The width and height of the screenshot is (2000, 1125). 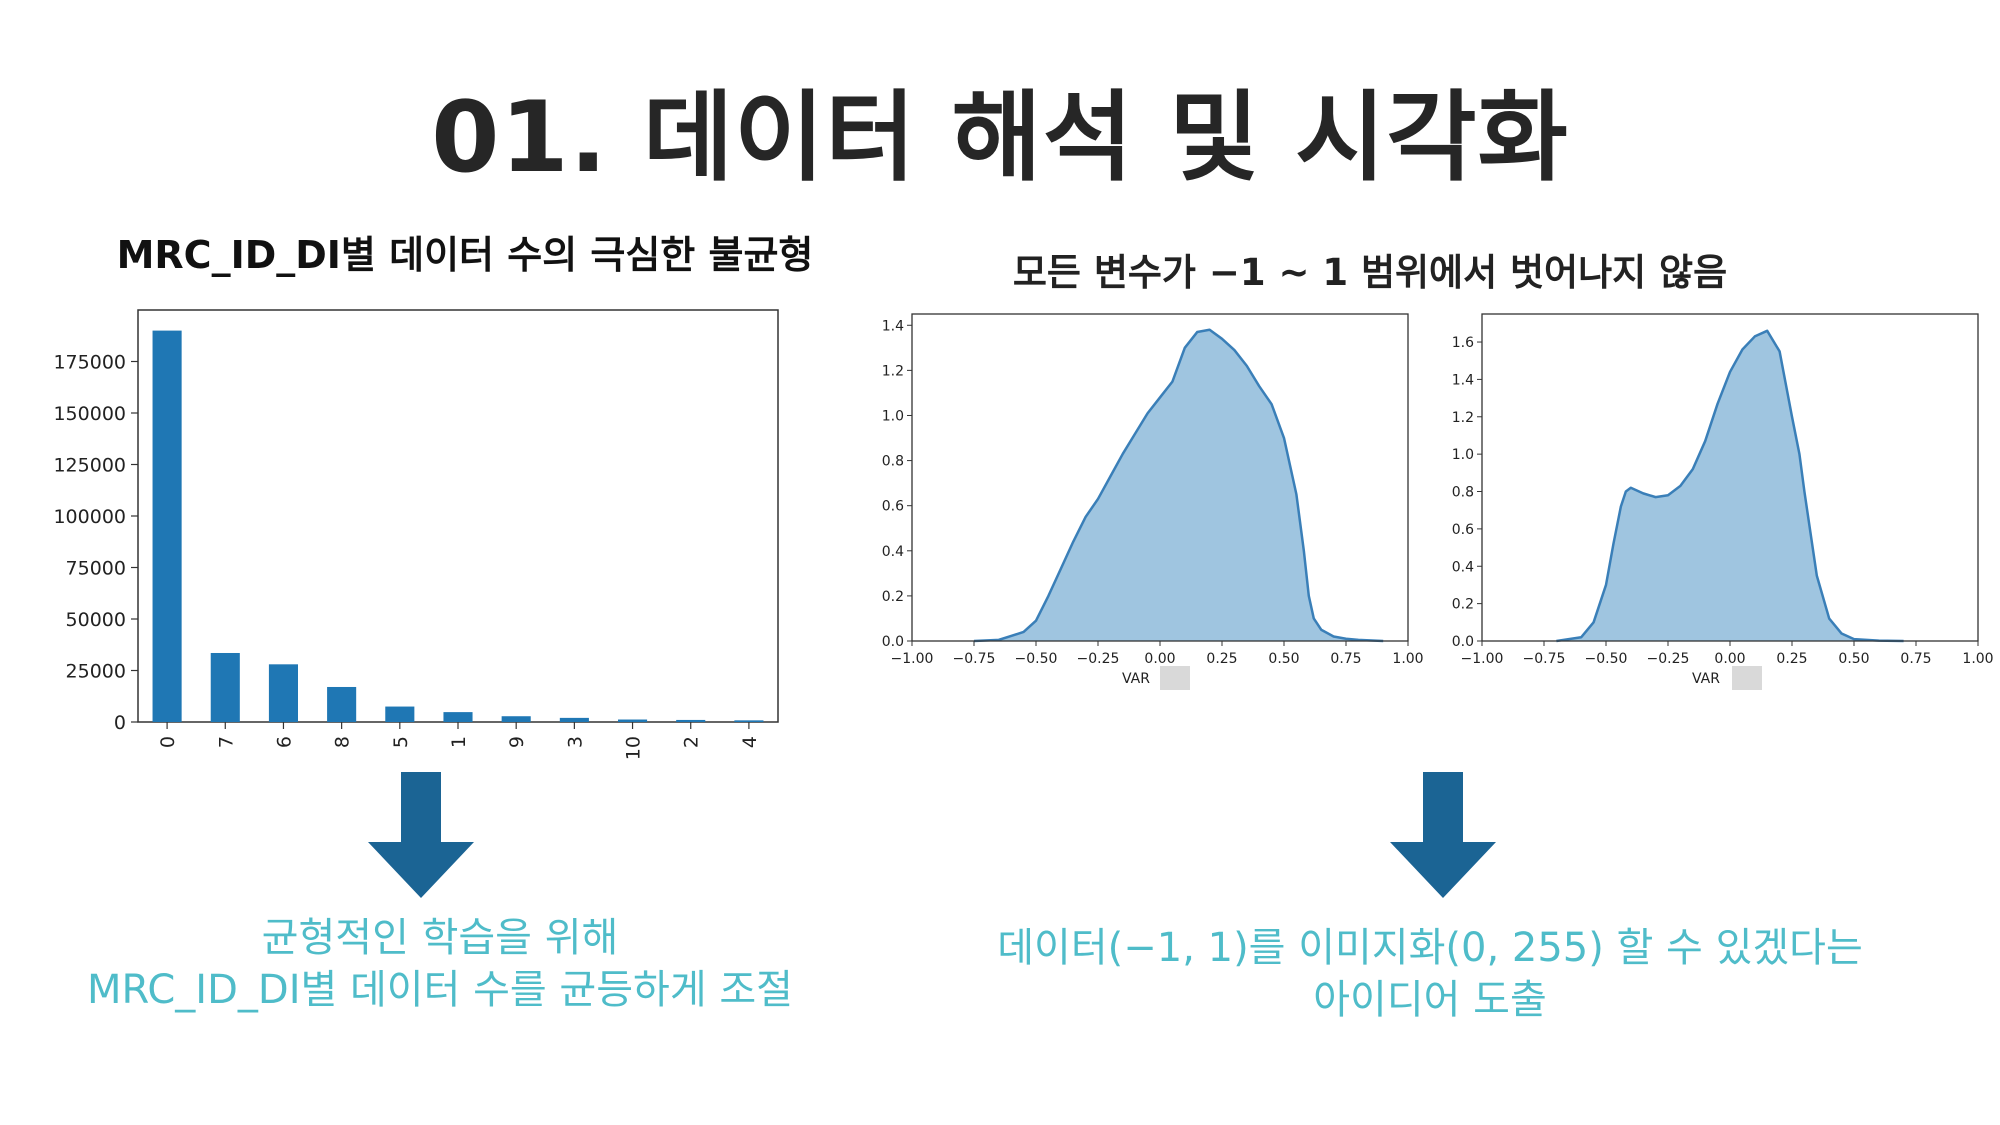 What do you see at coordinates (89, 363) in the screenshot?
I see `bar-y-tick-label: 175000` at bounding box center [89, 363].